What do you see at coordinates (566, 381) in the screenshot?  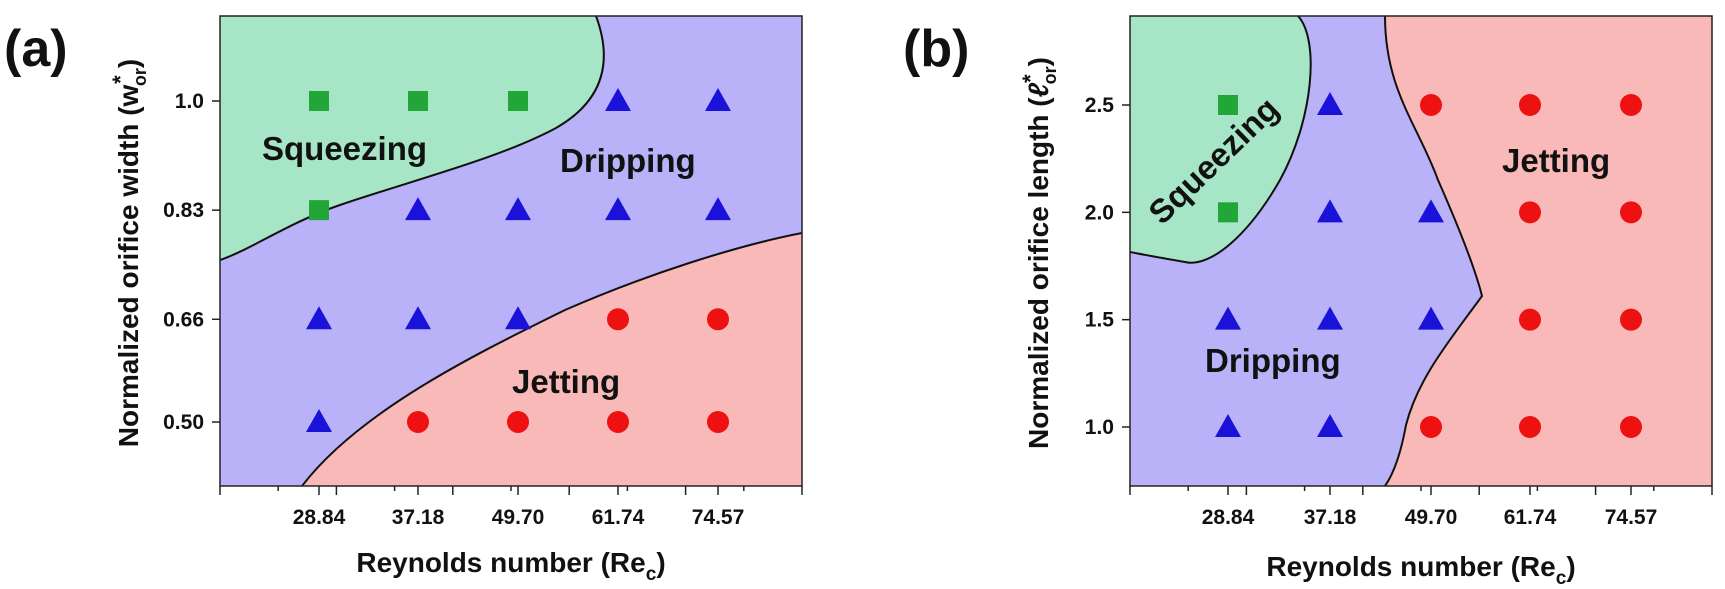 I see `panel-a-label-jetting: Jetting` at bounding box center [566, 381].